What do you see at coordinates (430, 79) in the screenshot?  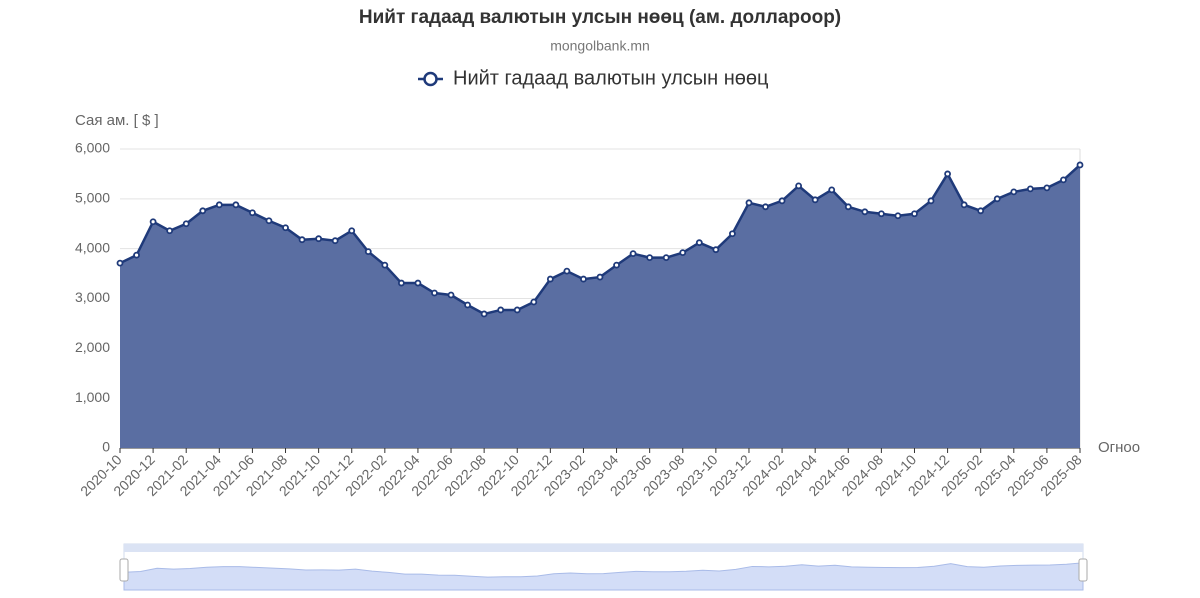 I see `legend-marker` at bounding box center [430, 79].